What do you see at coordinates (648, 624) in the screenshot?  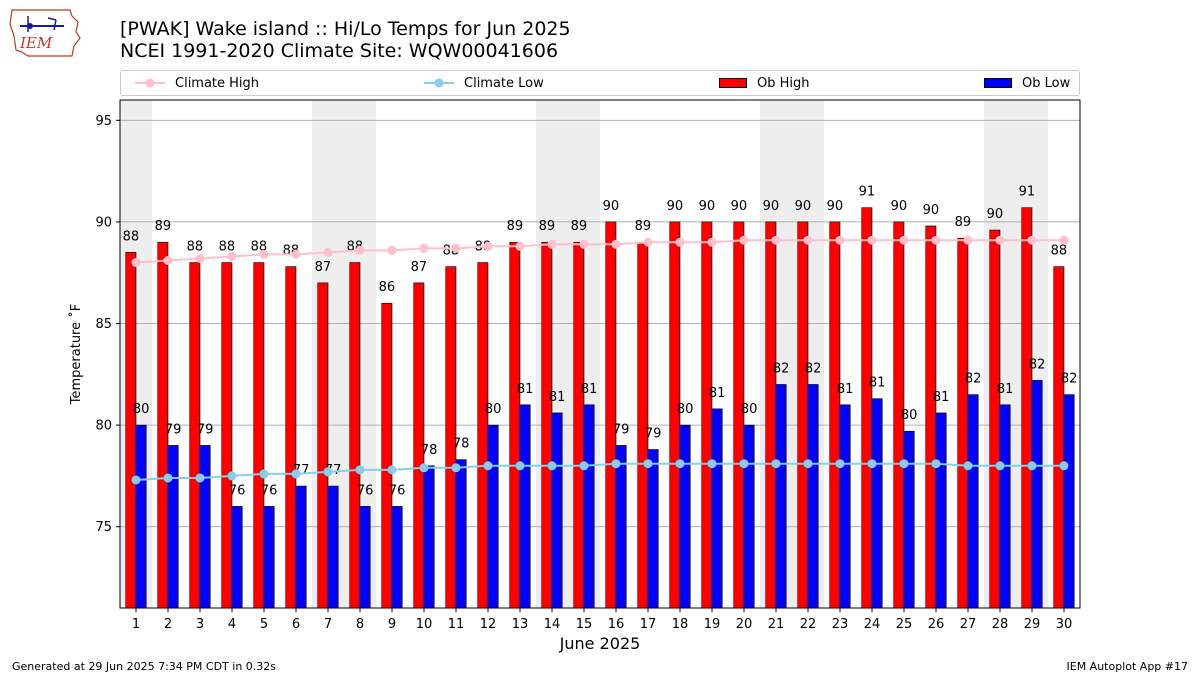 I see `x-tick-label: 17` at bounding box center [648, 624].